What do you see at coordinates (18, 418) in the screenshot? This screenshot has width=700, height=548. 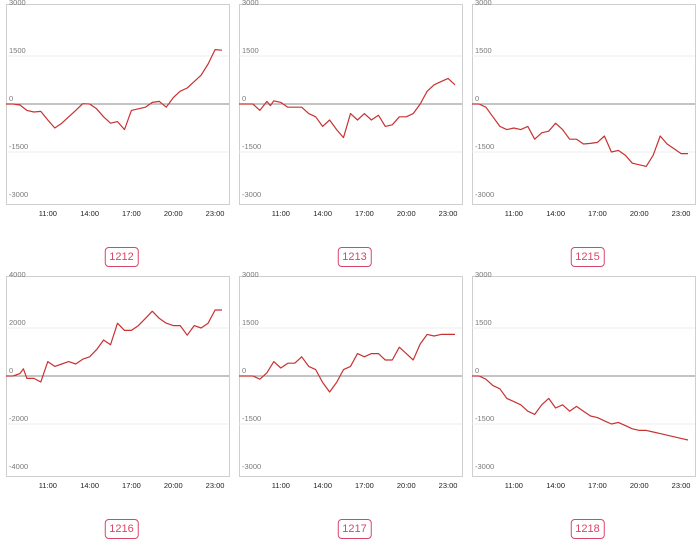 I see `y-tick-label: -2000` at bounding box center [18, 418].